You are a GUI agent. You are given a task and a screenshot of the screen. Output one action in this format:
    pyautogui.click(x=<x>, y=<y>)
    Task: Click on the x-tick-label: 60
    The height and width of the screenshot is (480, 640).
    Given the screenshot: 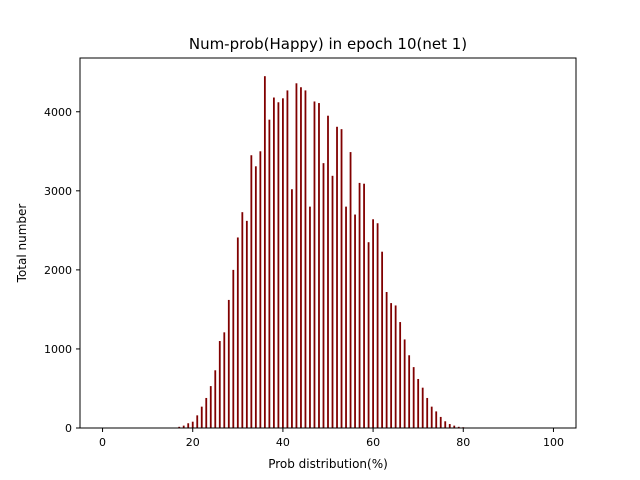 What is the action you would take?
    pyautogui.click(x=373, y=442)
    